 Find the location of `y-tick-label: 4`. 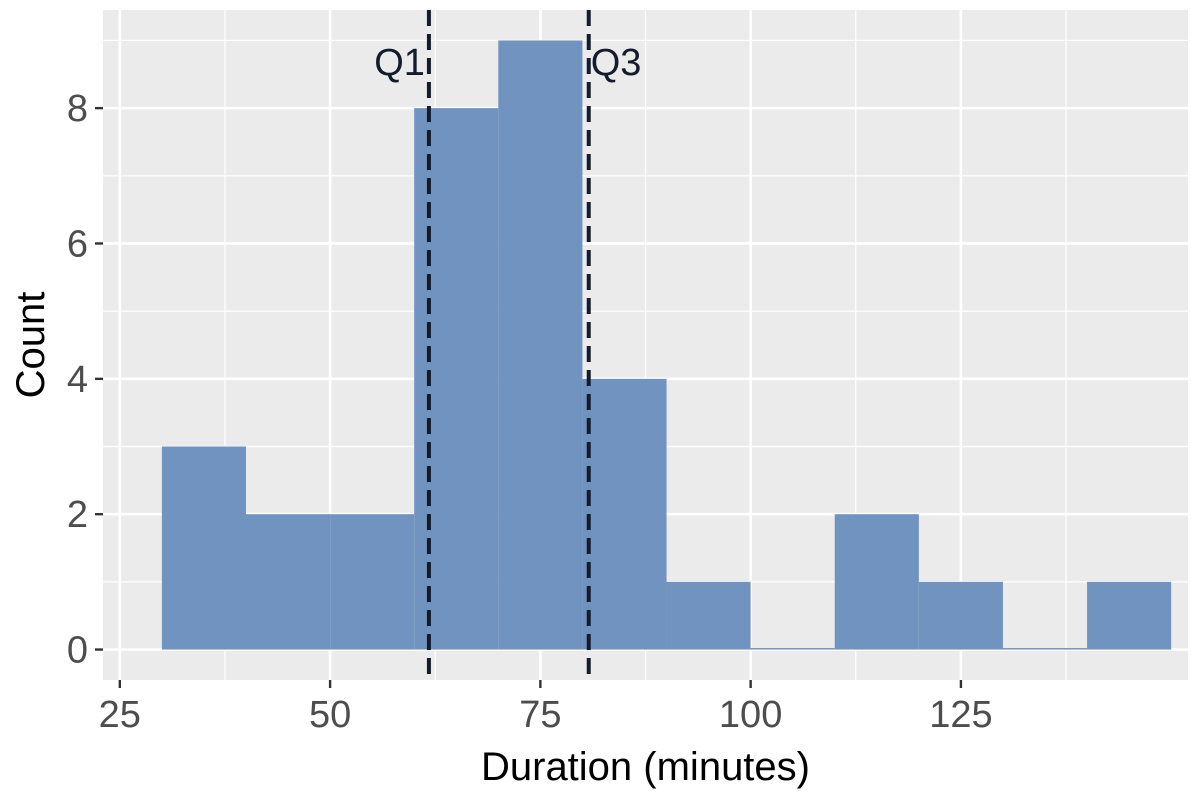

y-tick-label: 4 is located at coordinates (77, 380).